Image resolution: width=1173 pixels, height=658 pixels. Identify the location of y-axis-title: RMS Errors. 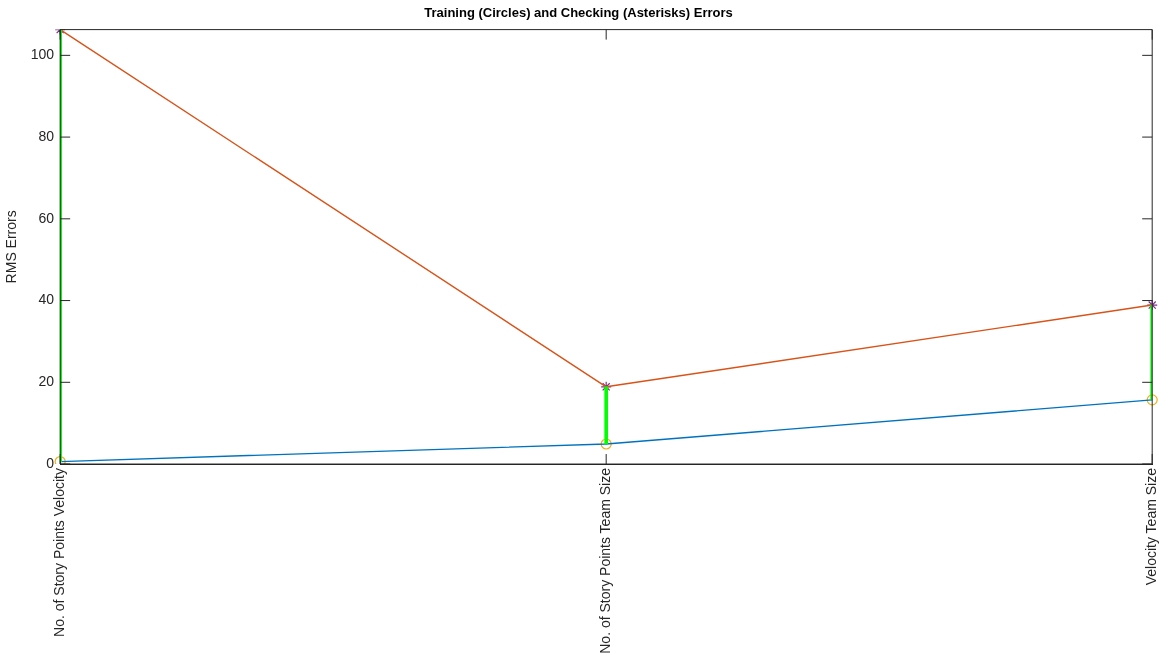
(11, 247).